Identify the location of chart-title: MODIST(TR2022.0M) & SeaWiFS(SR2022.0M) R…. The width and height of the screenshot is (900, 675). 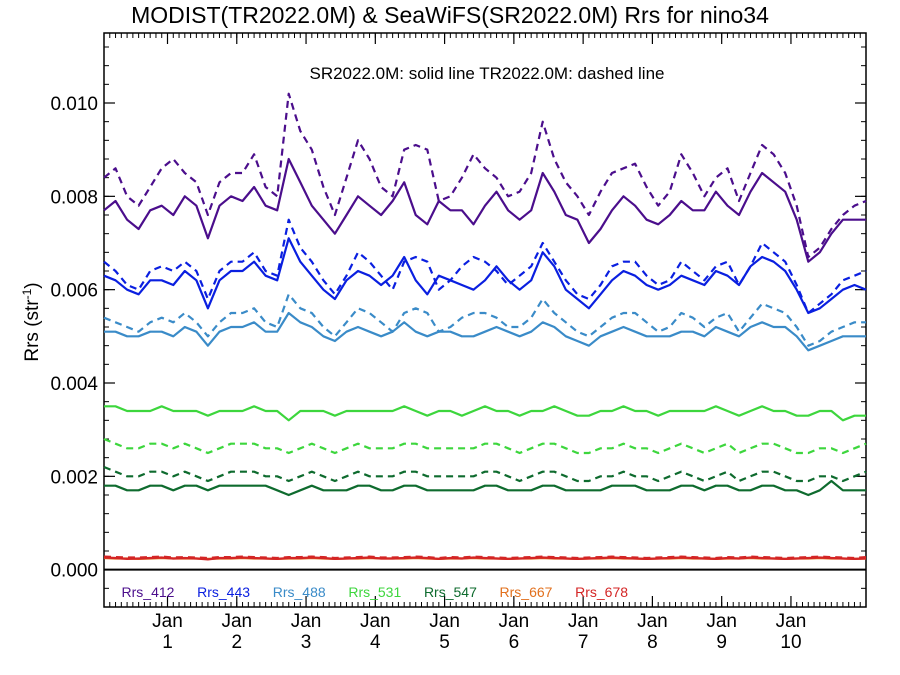
(450, 15).